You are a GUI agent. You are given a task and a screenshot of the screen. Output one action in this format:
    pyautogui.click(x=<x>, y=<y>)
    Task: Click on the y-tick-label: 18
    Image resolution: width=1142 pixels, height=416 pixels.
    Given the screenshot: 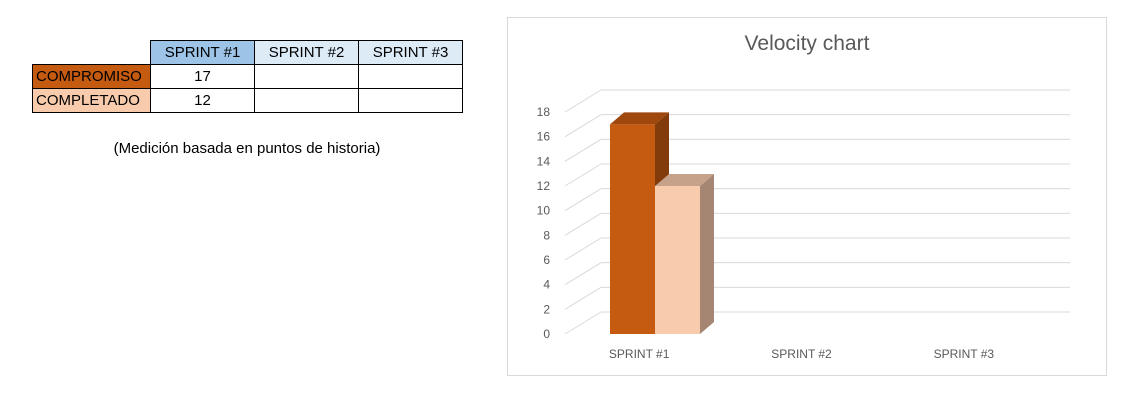 What is the action you would take?
    pyautogui.click(x=544, y=112)
    